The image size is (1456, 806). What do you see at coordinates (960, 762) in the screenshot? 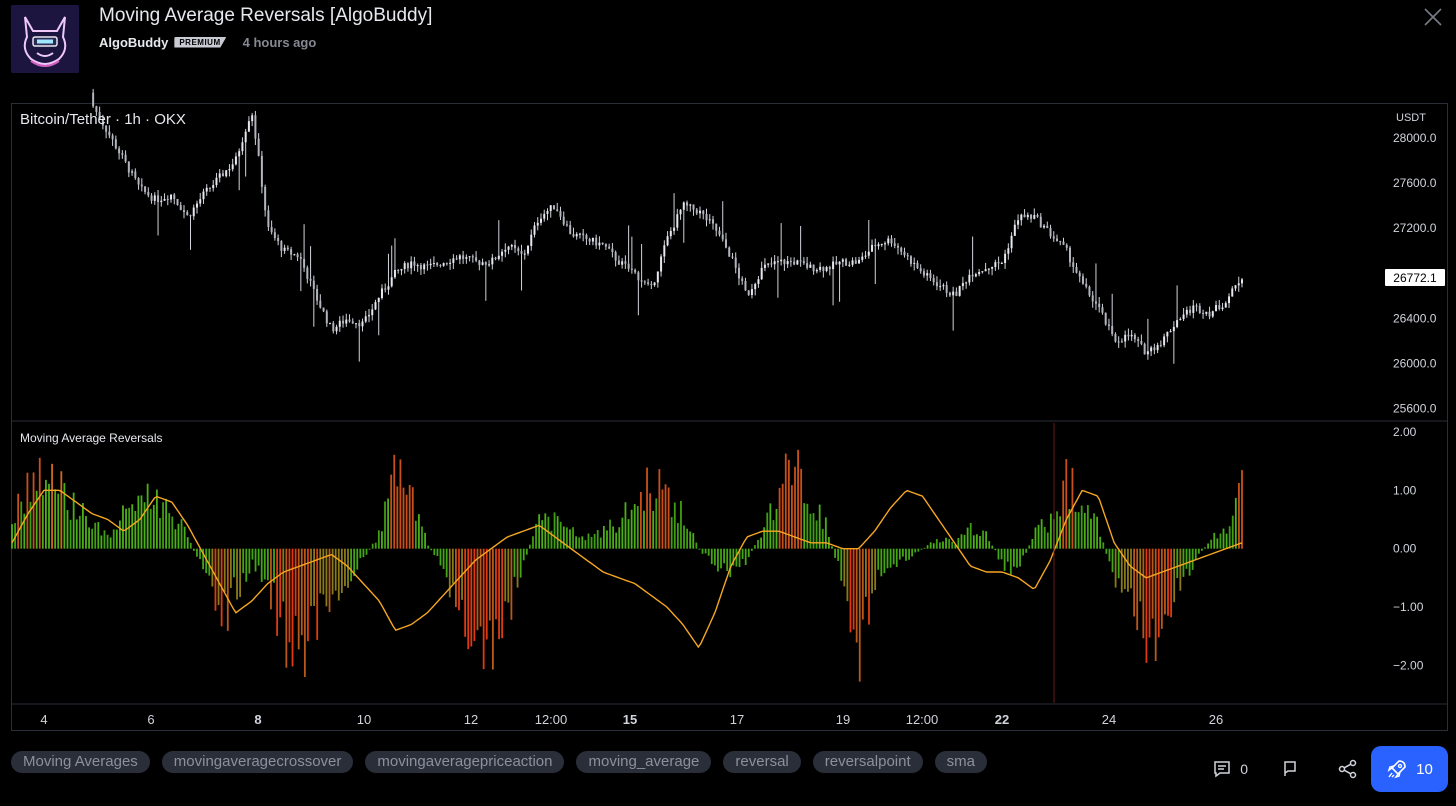
I see `tag-chip: sma` at bounding box center [960, 762].